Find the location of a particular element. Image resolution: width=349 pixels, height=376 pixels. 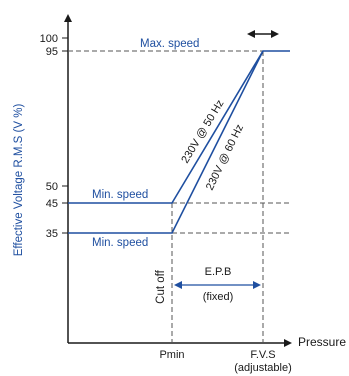

label-max-speed: Max. speed is located at coordinates (169, 44).